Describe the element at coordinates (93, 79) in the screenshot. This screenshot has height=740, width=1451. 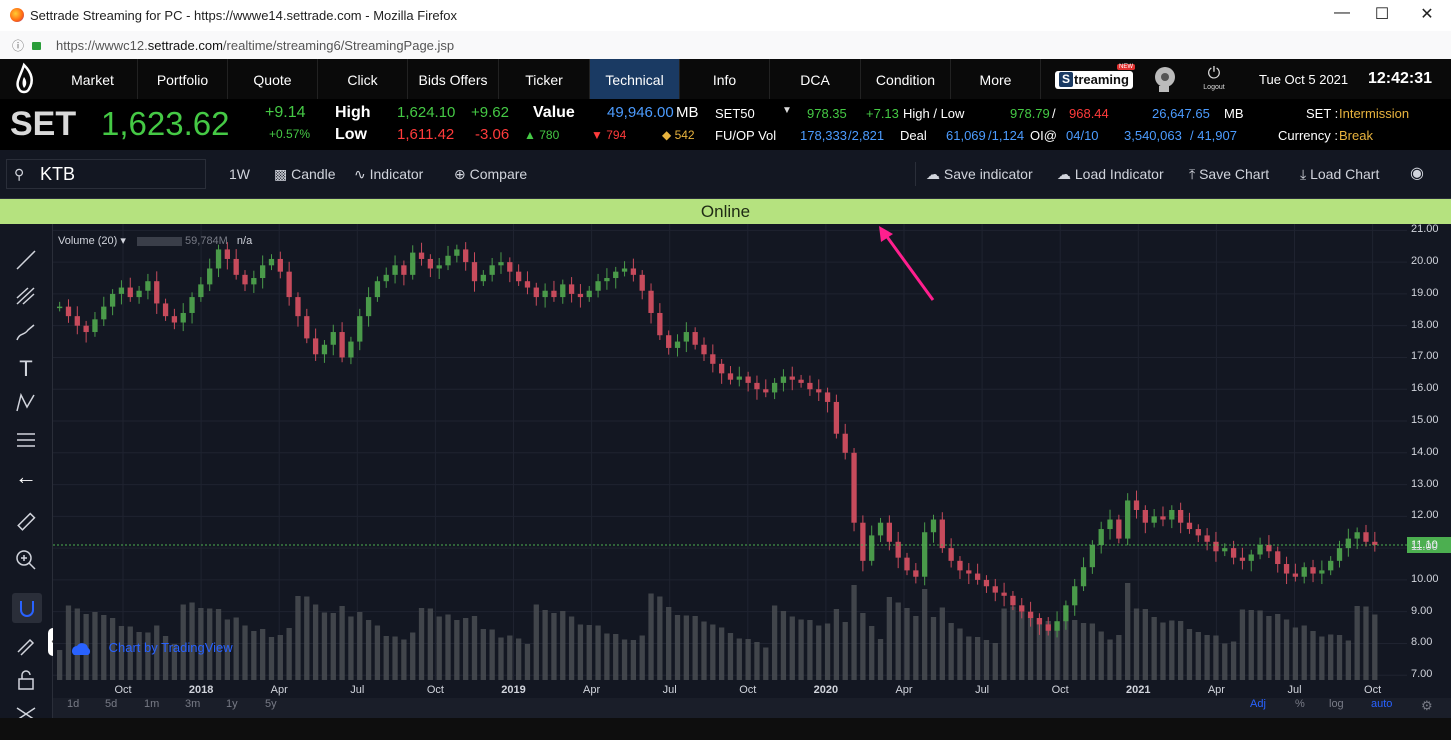
I see `nav-market: Market` at that location.